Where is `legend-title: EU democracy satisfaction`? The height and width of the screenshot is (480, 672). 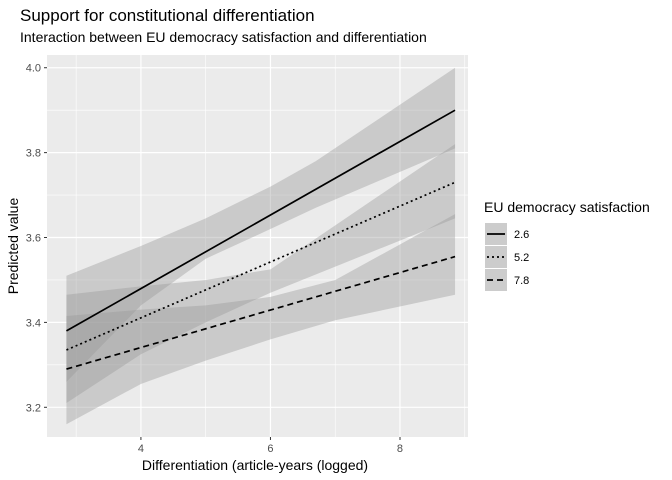 legend-title: EU democracy satisfaction is located at coordinates (567, 207).